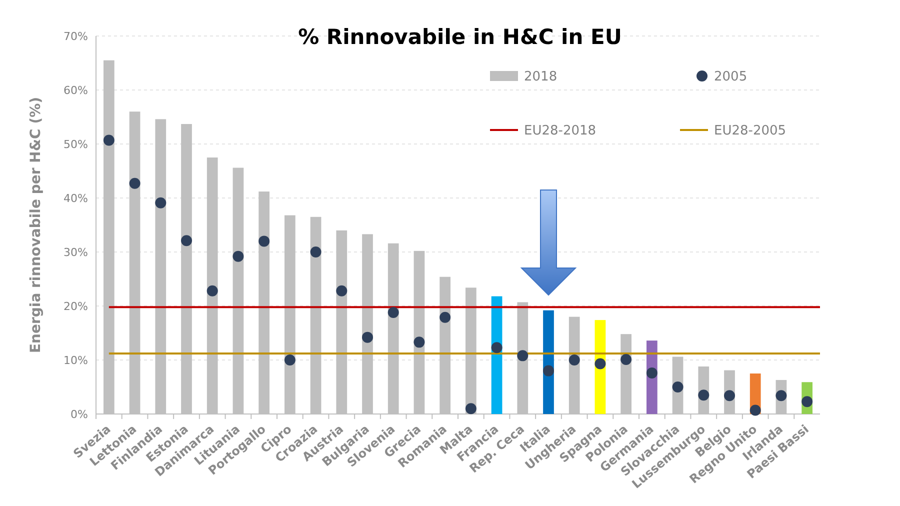 Image resolution: width=900 pixels, height=506 pixels. Describe the element at coordinates (560, 131) in the screenshot. I see `legend-label: EU28-2018` at that location.